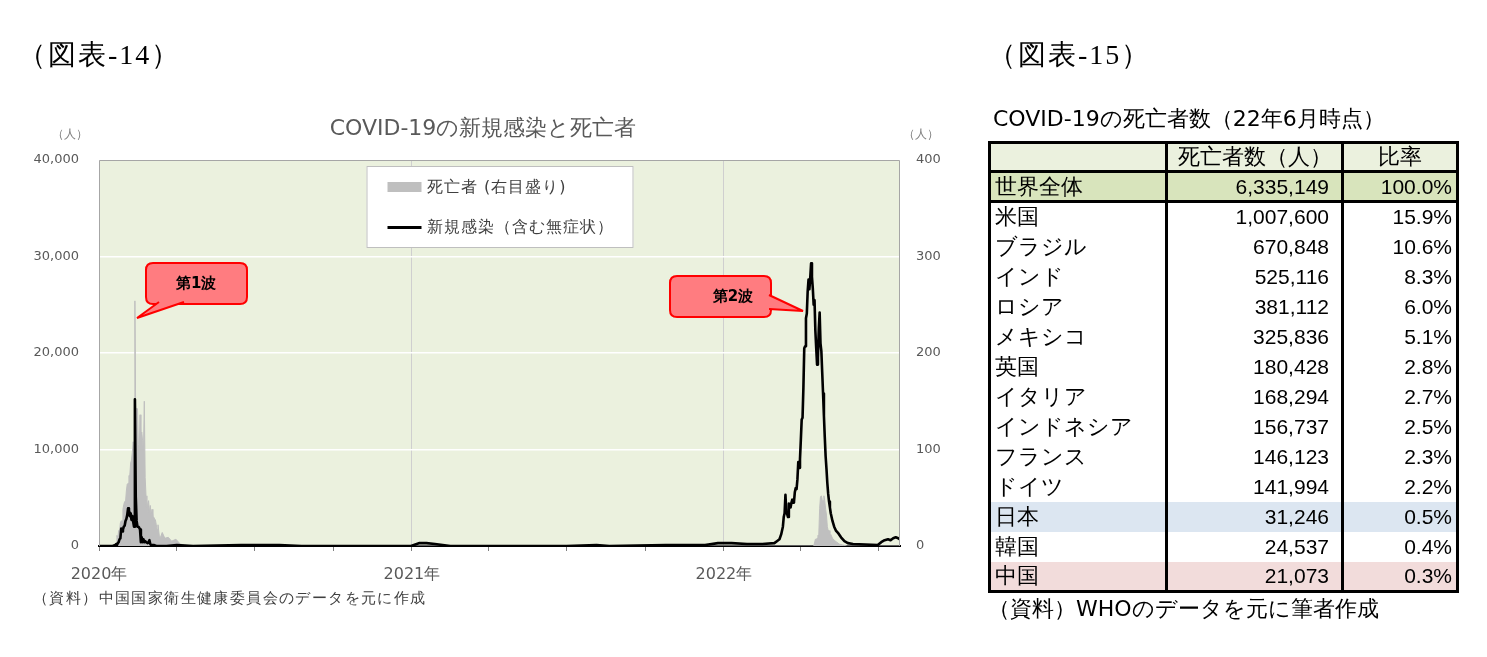  I want to click on data-label: 2.5%, so click(1400, 426).